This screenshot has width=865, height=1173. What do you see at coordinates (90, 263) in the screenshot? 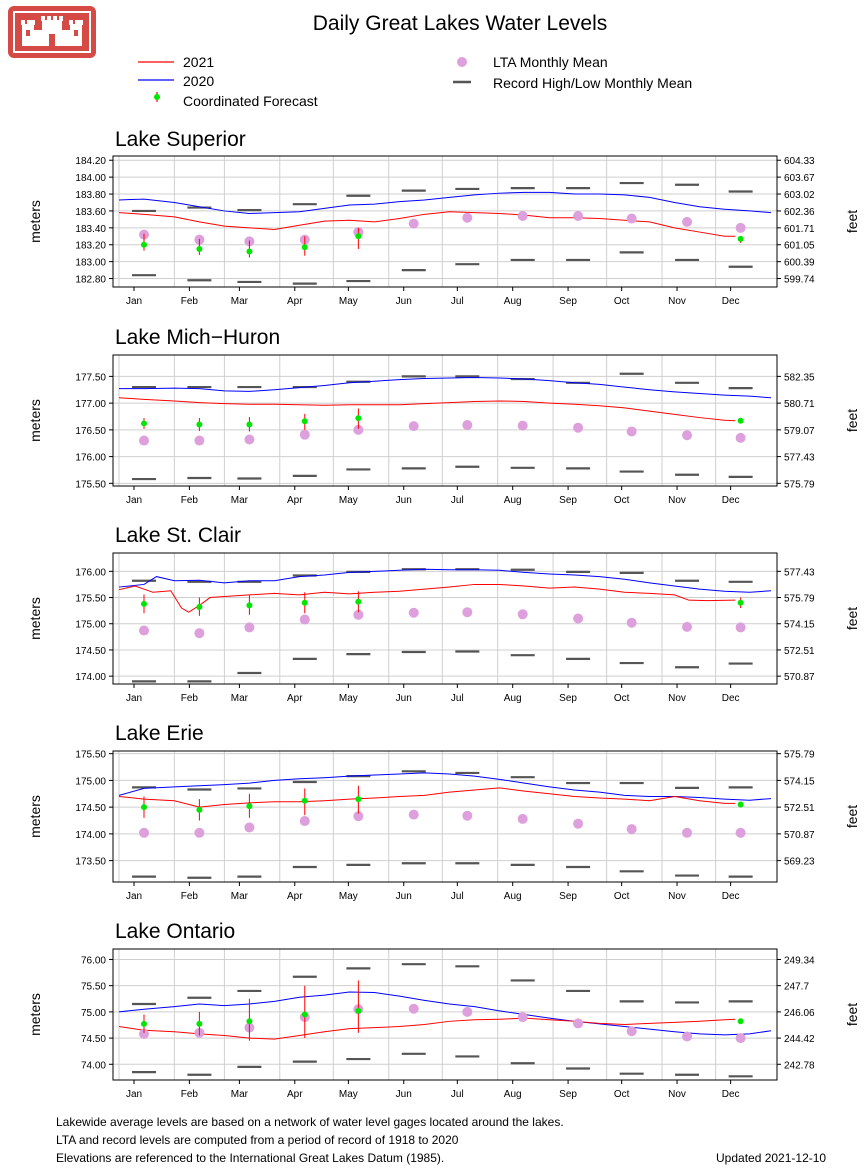
I see `y-tick-label-left: 183.00` at bounding box center [90, 263].